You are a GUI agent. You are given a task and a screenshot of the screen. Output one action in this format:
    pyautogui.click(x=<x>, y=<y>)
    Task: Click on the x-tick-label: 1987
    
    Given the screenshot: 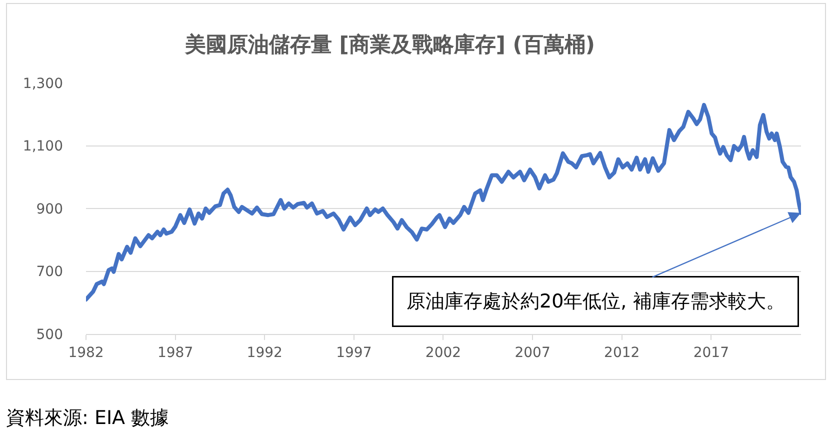 What is the action you would take?
    pyautogui.click(x=175, y=352)
    